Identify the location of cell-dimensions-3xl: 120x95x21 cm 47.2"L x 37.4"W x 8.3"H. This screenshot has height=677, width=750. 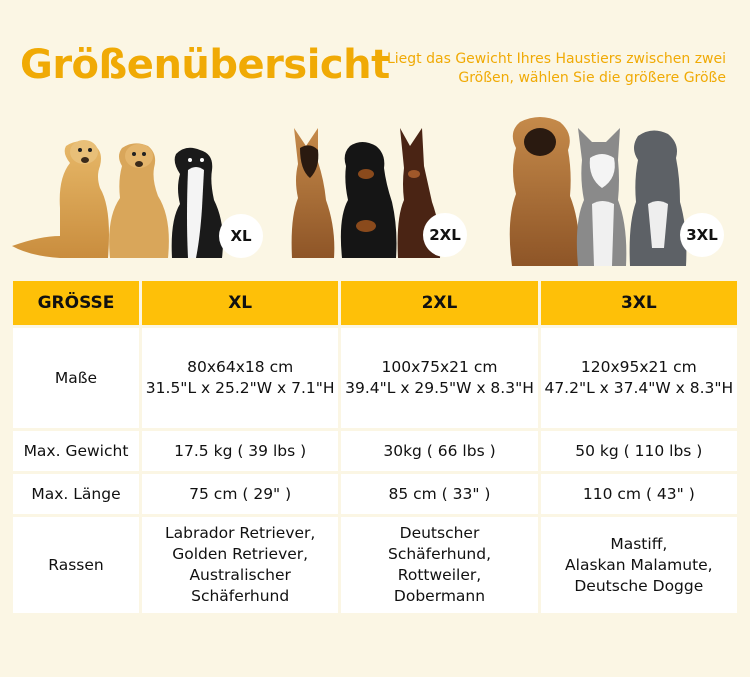
(638, 378).